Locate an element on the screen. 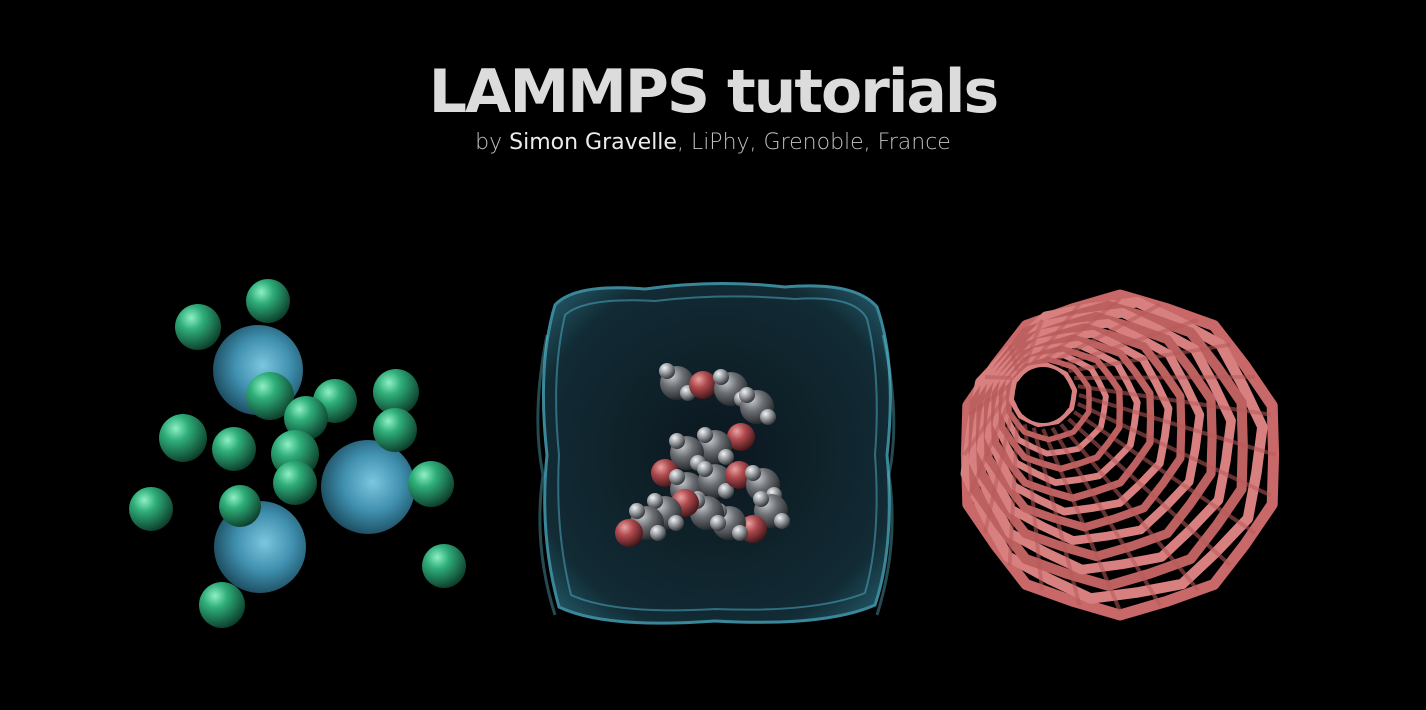 The width and height of the screenshot is (1426, 710). nanotube-opening is located at coordinates (1043, 395).